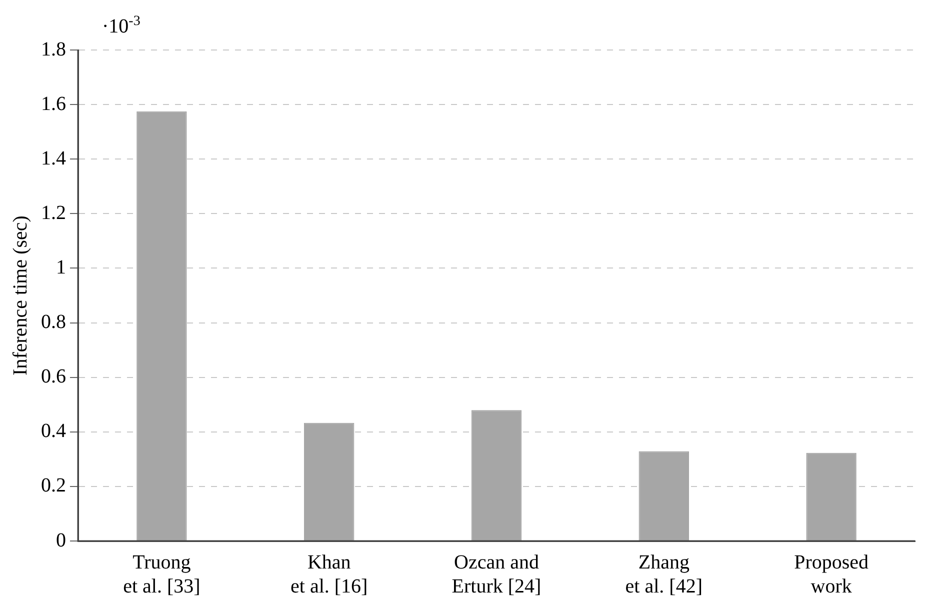  I want to click on y-tick-label: 1.6, so click(53, 103).